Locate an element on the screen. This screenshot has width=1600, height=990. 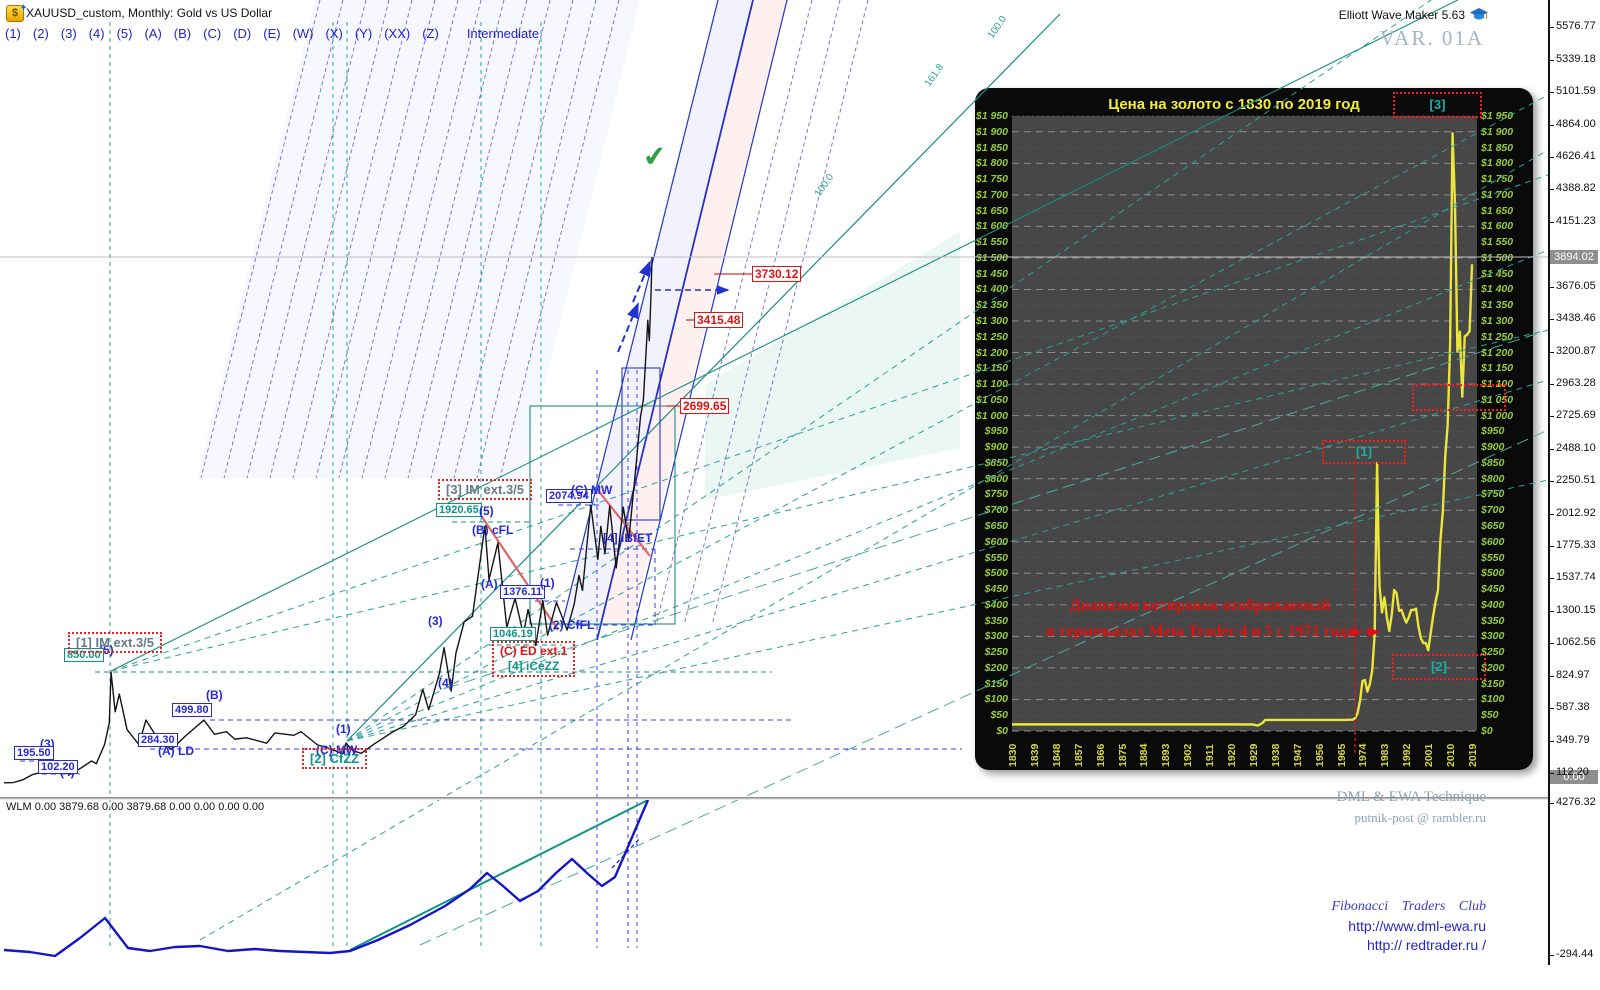
price-tick: 2250.51 is located at coordinates (1573, 480).